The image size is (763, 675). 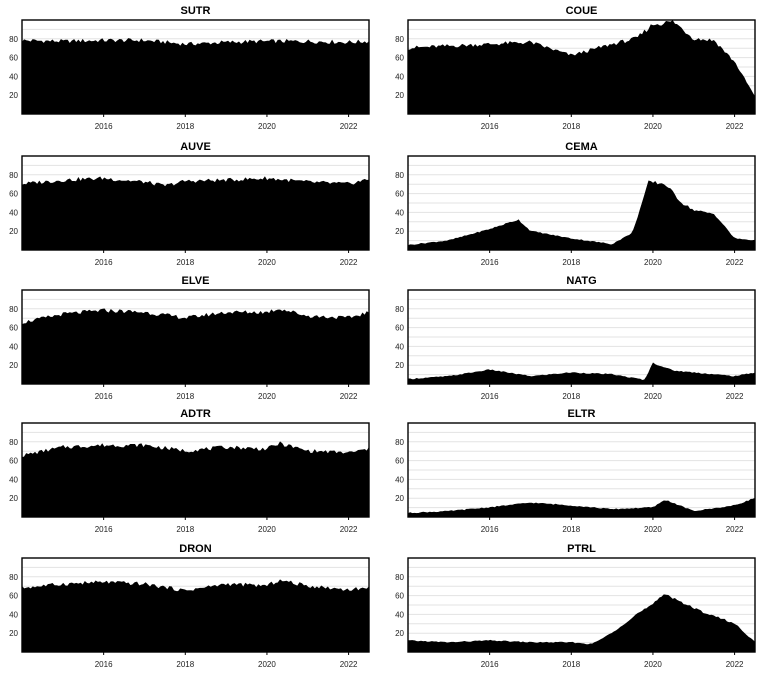 I want to click on panel-ptrl: PTRL 20 40 60 80 2016 2018 2020 2022, so click(x=575, y=606).